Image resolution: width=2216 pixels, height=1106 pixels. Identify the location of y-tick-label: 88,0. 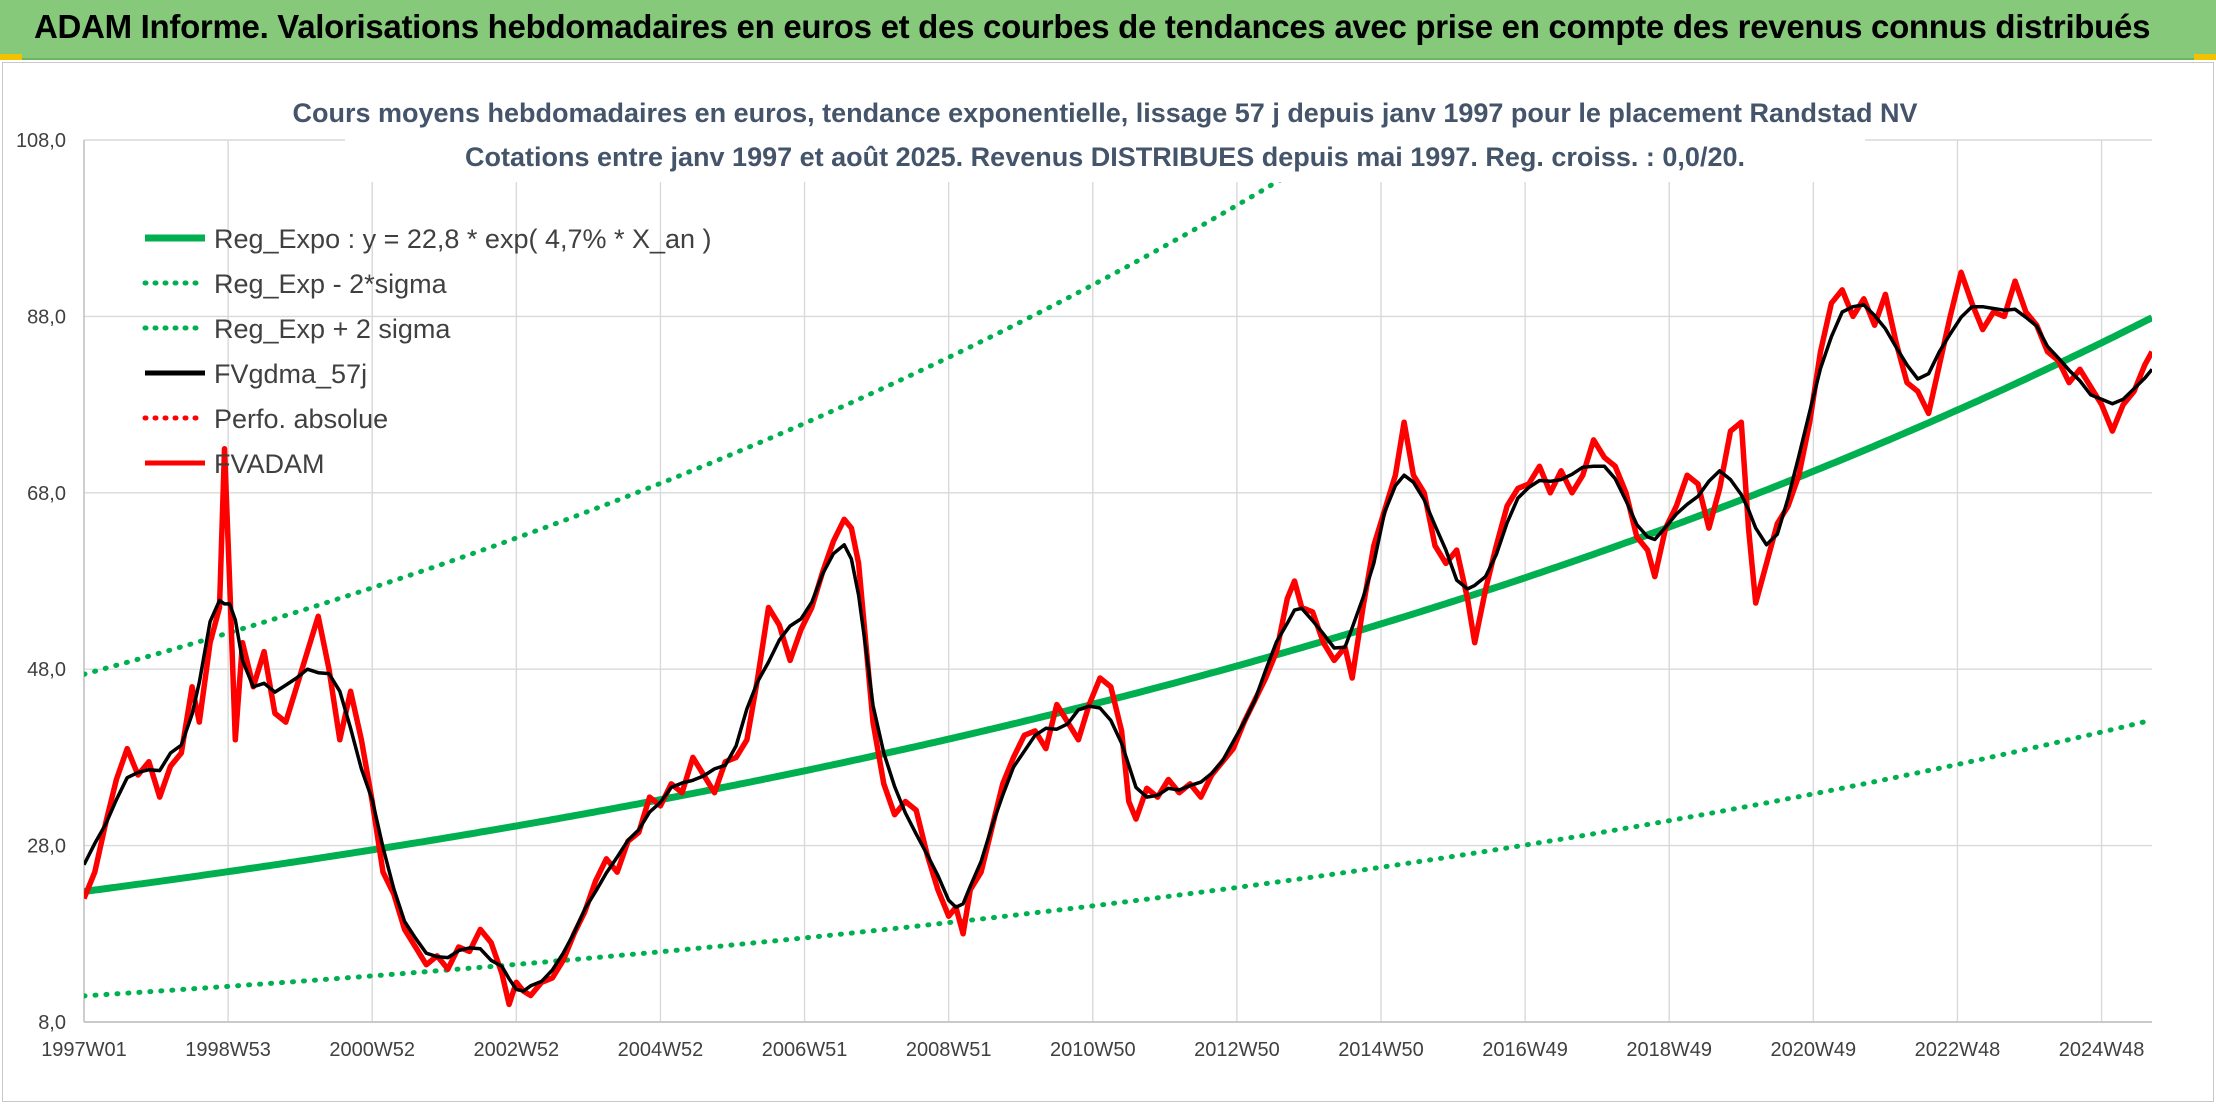
(46, 317).